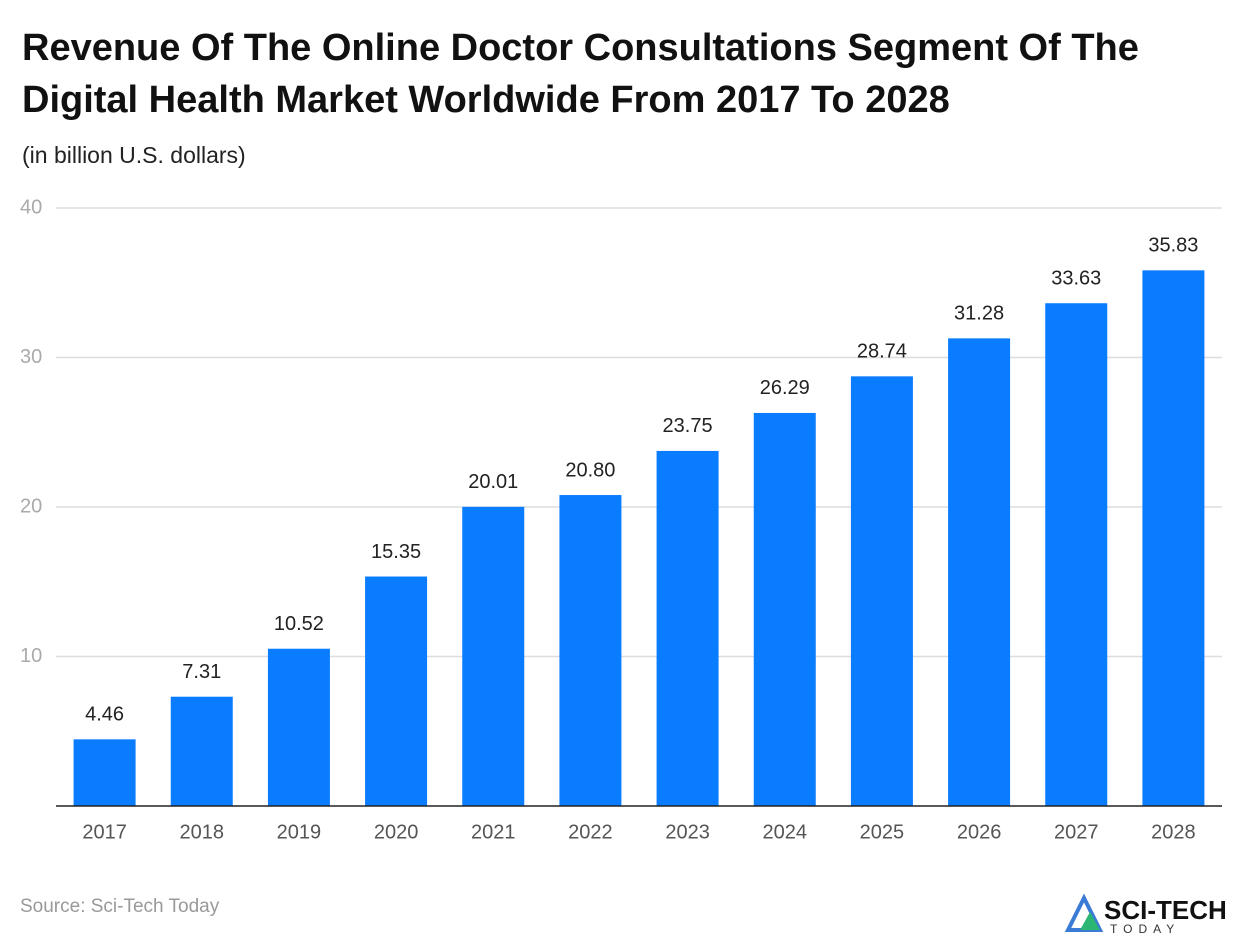 The width and height of the screenshot is (1240, 940). Describe the element at coordinates (31, 207) in the screenshot. I see `y-tick-label: 40` at that location.